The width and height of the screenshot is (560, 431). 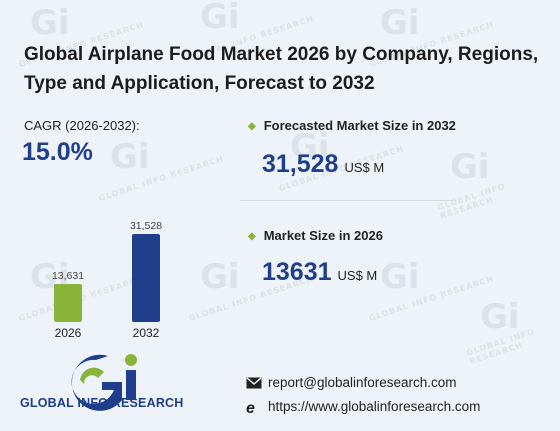 I want to click on contact-website-row: e https://www.globalinforesearch.com, so click(x=363, y=408).